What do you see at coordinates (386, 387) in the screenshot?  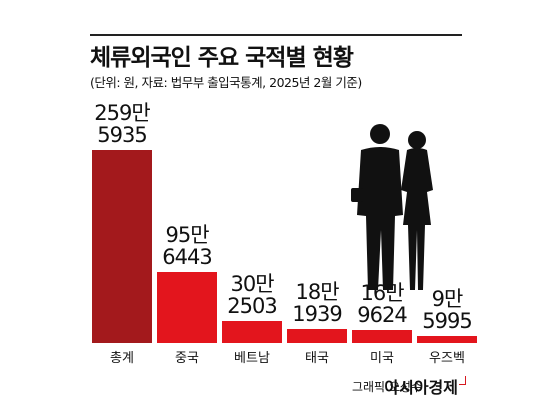 I see `credit: 그래픽 오성수` at bounding box center [386, 387].